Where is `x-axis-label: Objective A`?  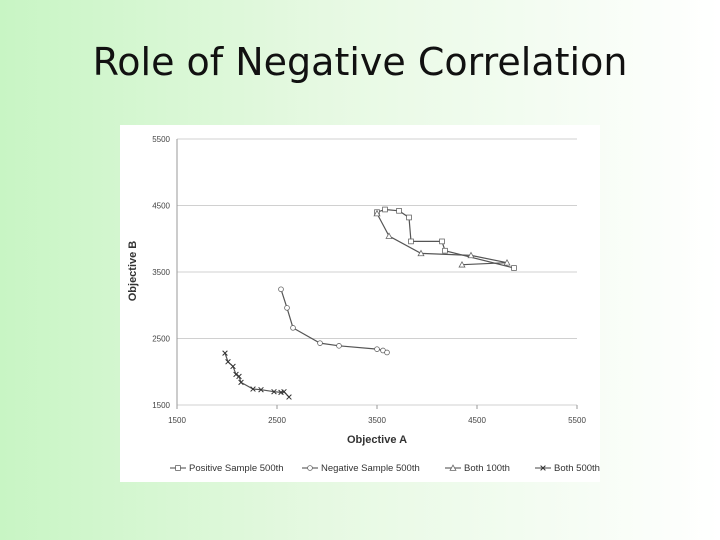 x-axis-label: Objective A is located at coordinates (377, 440).